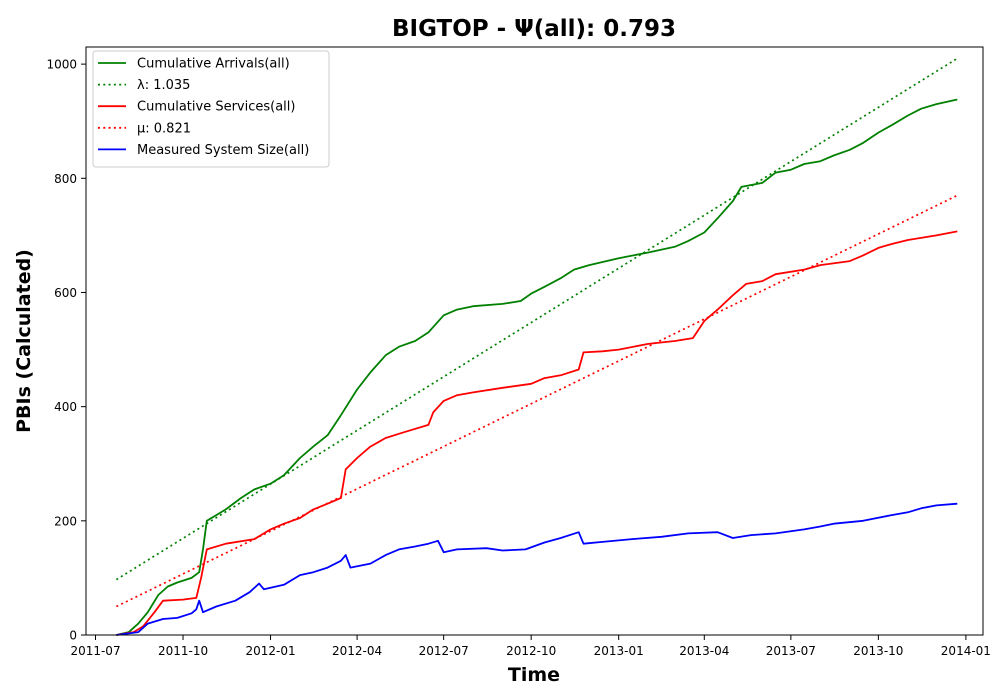  What do you see at coordinates (73, 636) in the screenshot?
I see `y-tick-label: 0` at bounding box center [73, 636].